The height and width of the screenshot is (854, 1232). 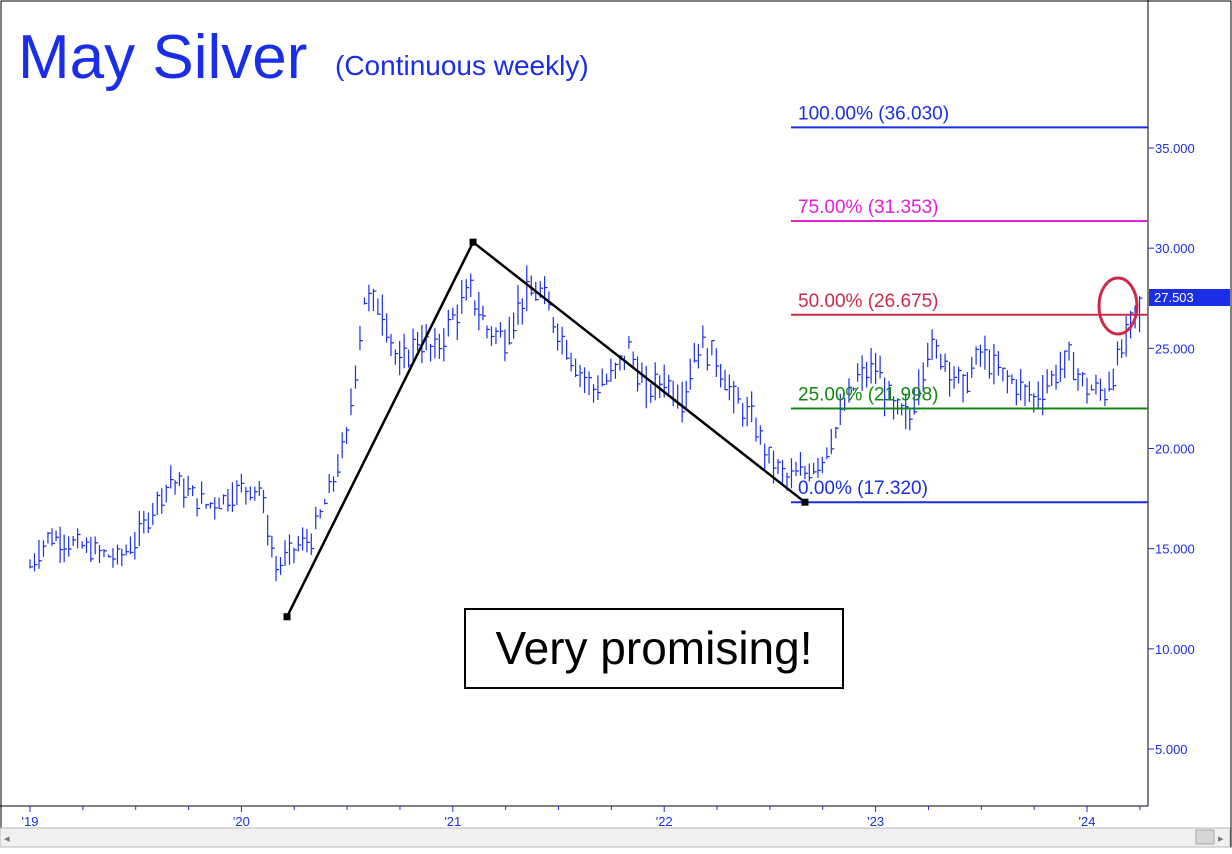 I want to click on last-price-box, so click(x=1189, y=297).